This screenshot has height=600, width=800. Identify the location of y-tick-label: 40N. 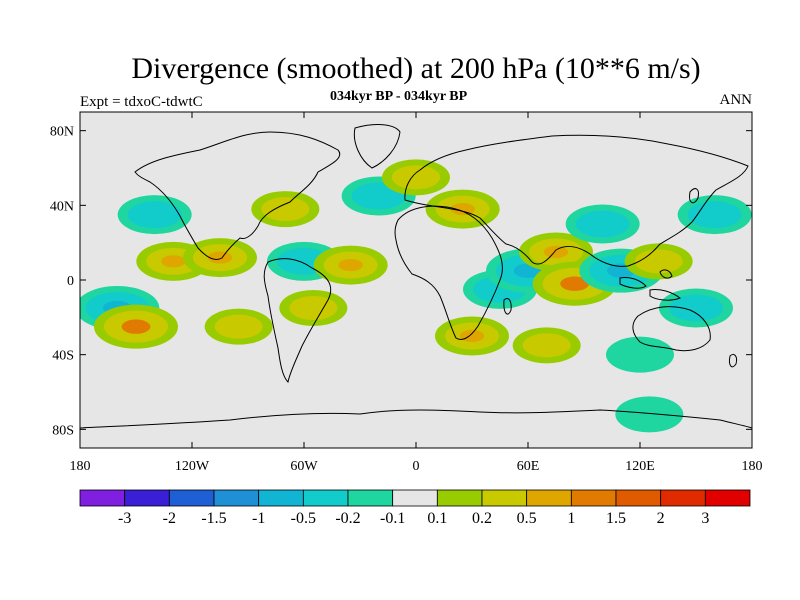
(62, 206).